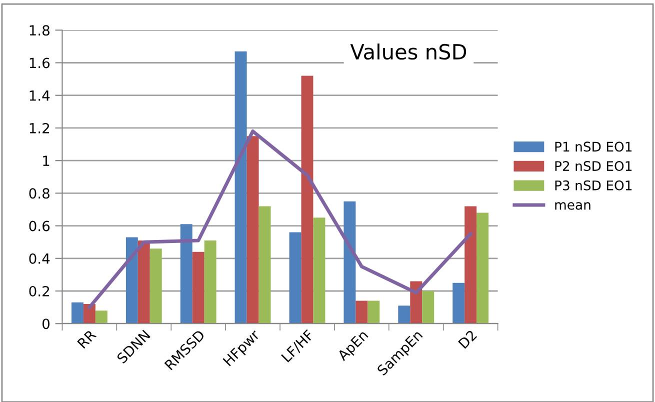  I want to click on x-tick-label: RR, so click(87, 339).